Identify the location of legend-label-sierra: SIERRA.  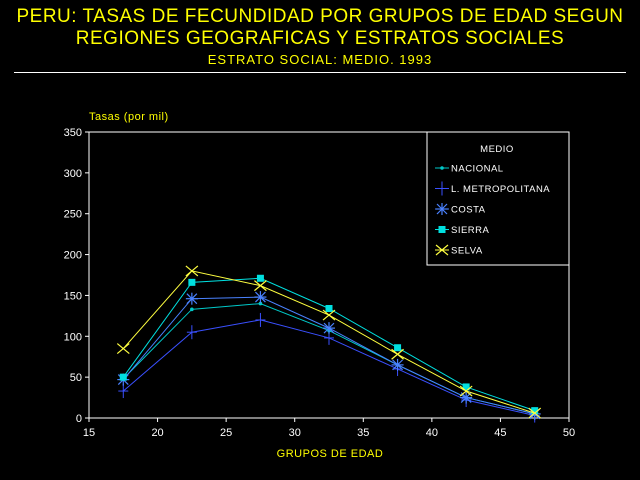
(470, 230).